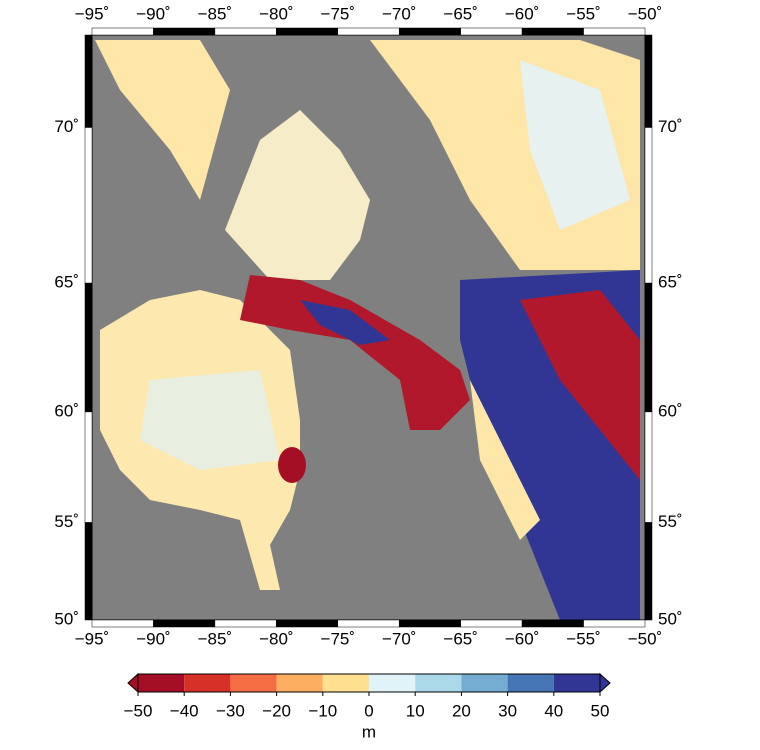 The height and width of the screenshot is (750, 760). Describe the element at coordinates (605, 683) in the screenshot. I see `colorbar-extend-high` at that location.